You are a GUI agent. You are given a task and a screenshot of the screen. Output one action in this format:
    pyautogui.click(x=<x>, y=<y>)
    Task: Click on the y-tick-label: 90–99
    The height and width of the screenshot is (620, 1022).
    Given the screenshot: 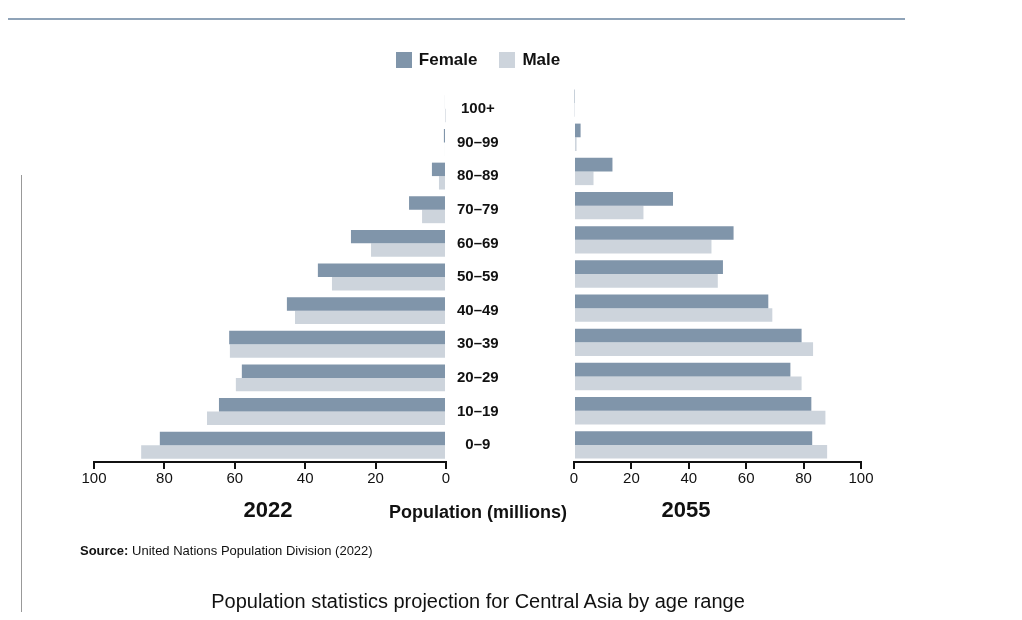 What is the action you would take?
    pyautogui.click(x=478, y=141)
    